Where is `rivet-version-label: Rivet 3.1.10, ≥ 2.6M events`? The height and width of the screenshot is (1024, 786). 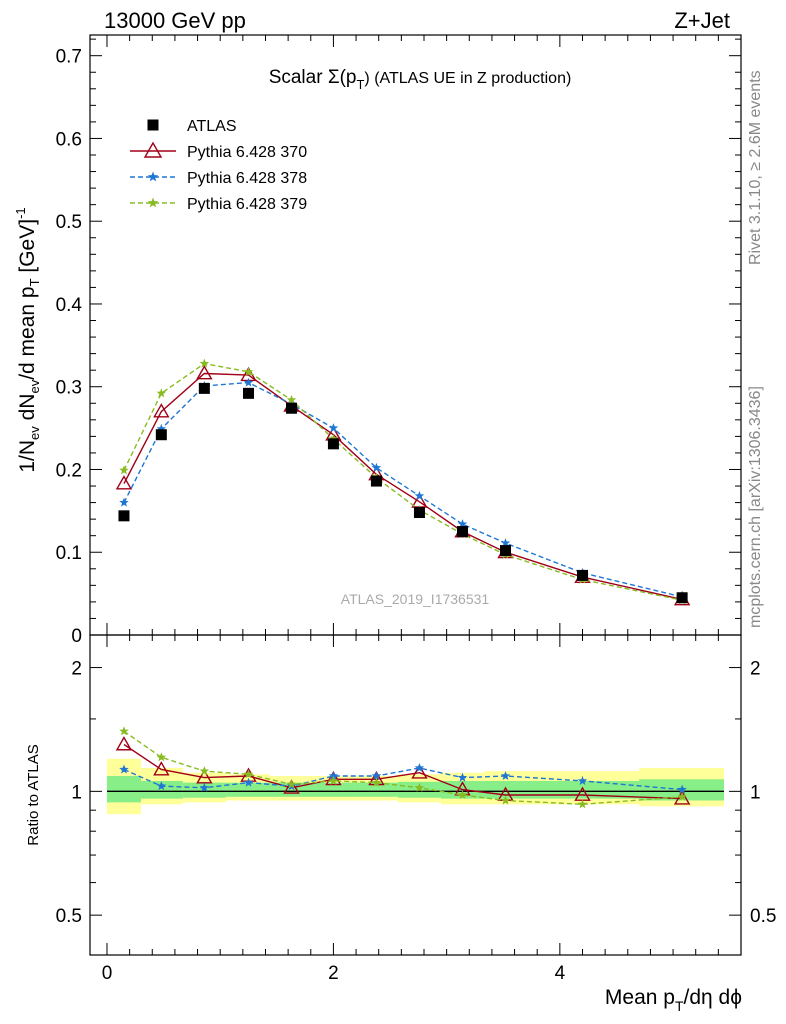 rivet-version-label: Rivet 3.1.10, ≥ 2.6M events is located at coordinates (755, 167).